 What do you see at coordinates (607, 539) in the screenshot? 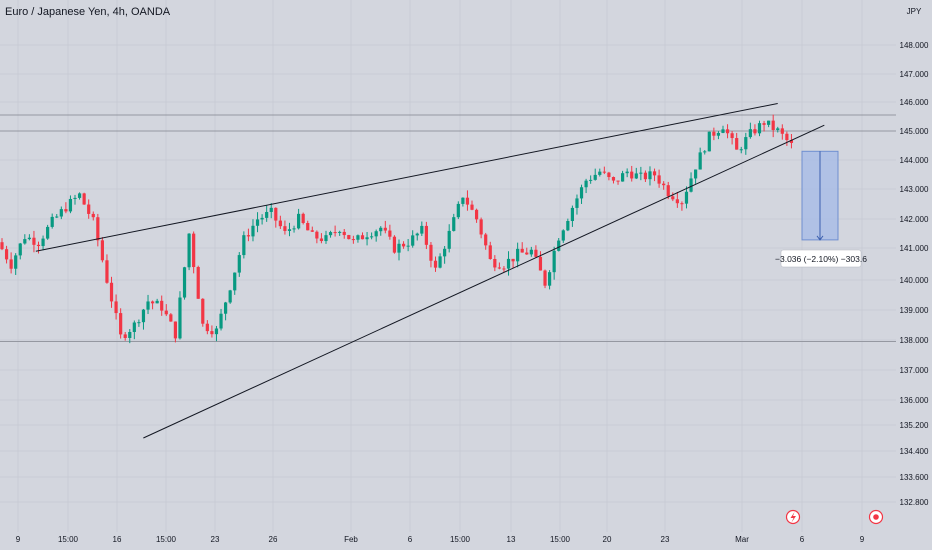
I see `time-tick-label: 20` at bounding box center [607, 539].